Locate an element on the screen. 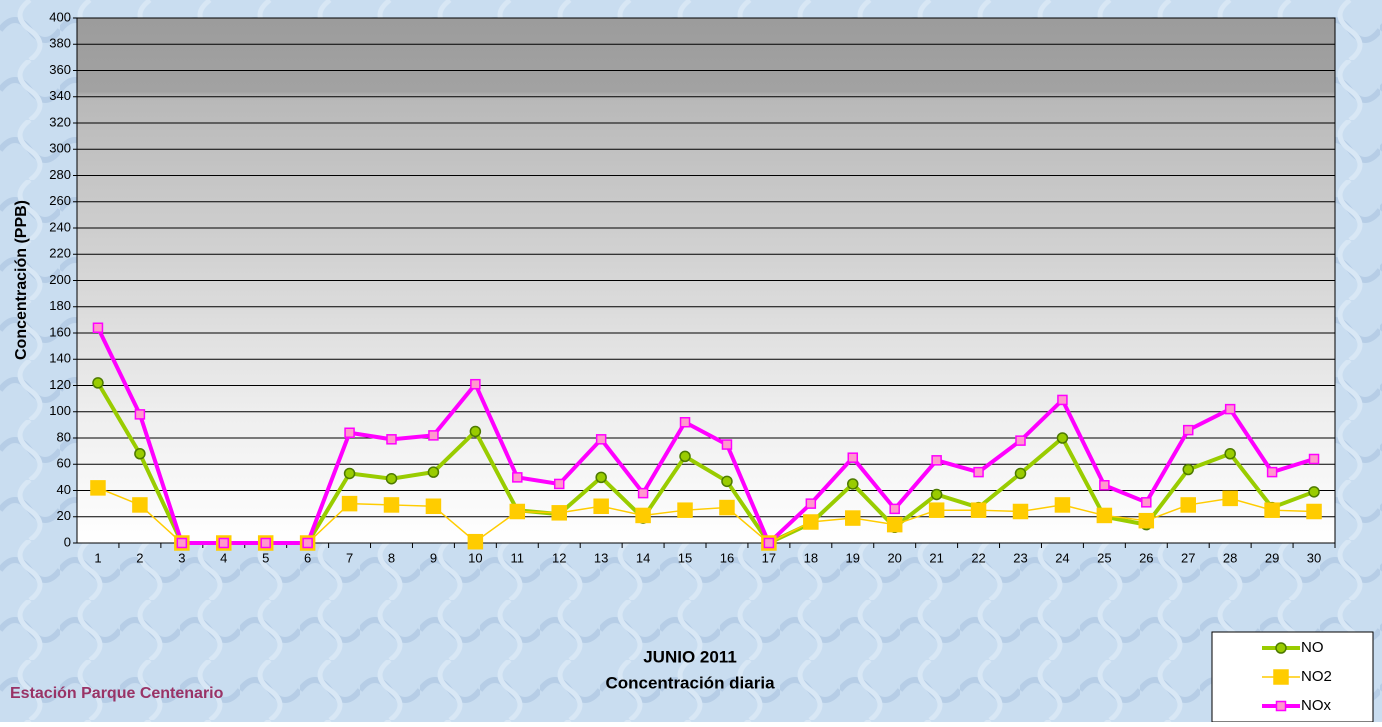  y-tick-label: 40 is located at coordinates (64, 489).